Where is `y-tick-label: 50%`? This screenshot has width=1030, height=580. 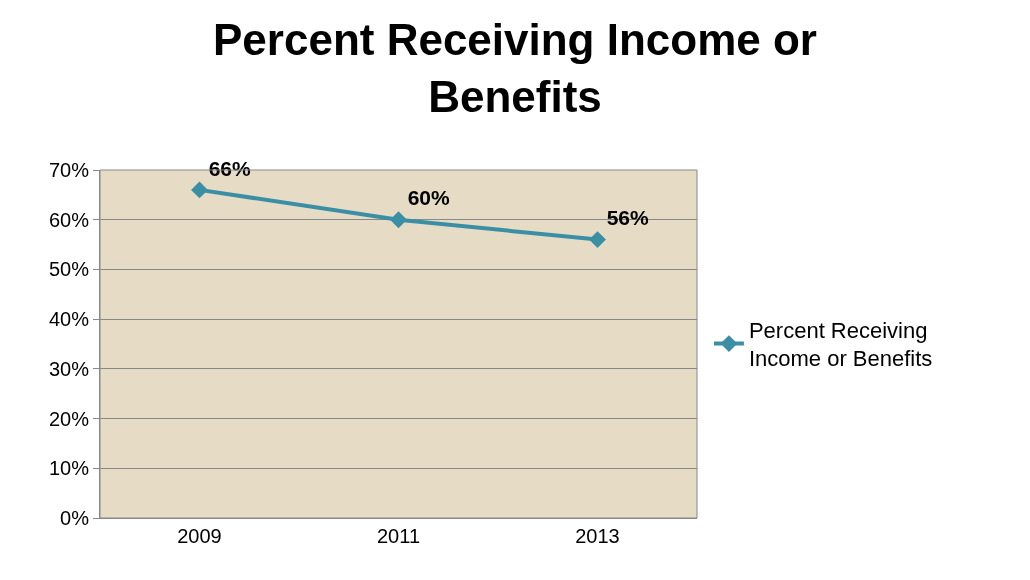
y-tick-label: 50% is located at coordinates (69, 269).